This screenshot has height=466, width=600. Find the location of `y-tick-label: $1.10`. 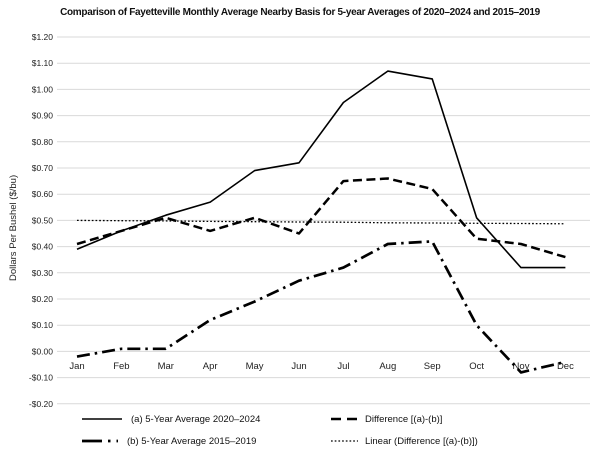

y-tick-label: $1.10 is located at coordinates (43, 63).